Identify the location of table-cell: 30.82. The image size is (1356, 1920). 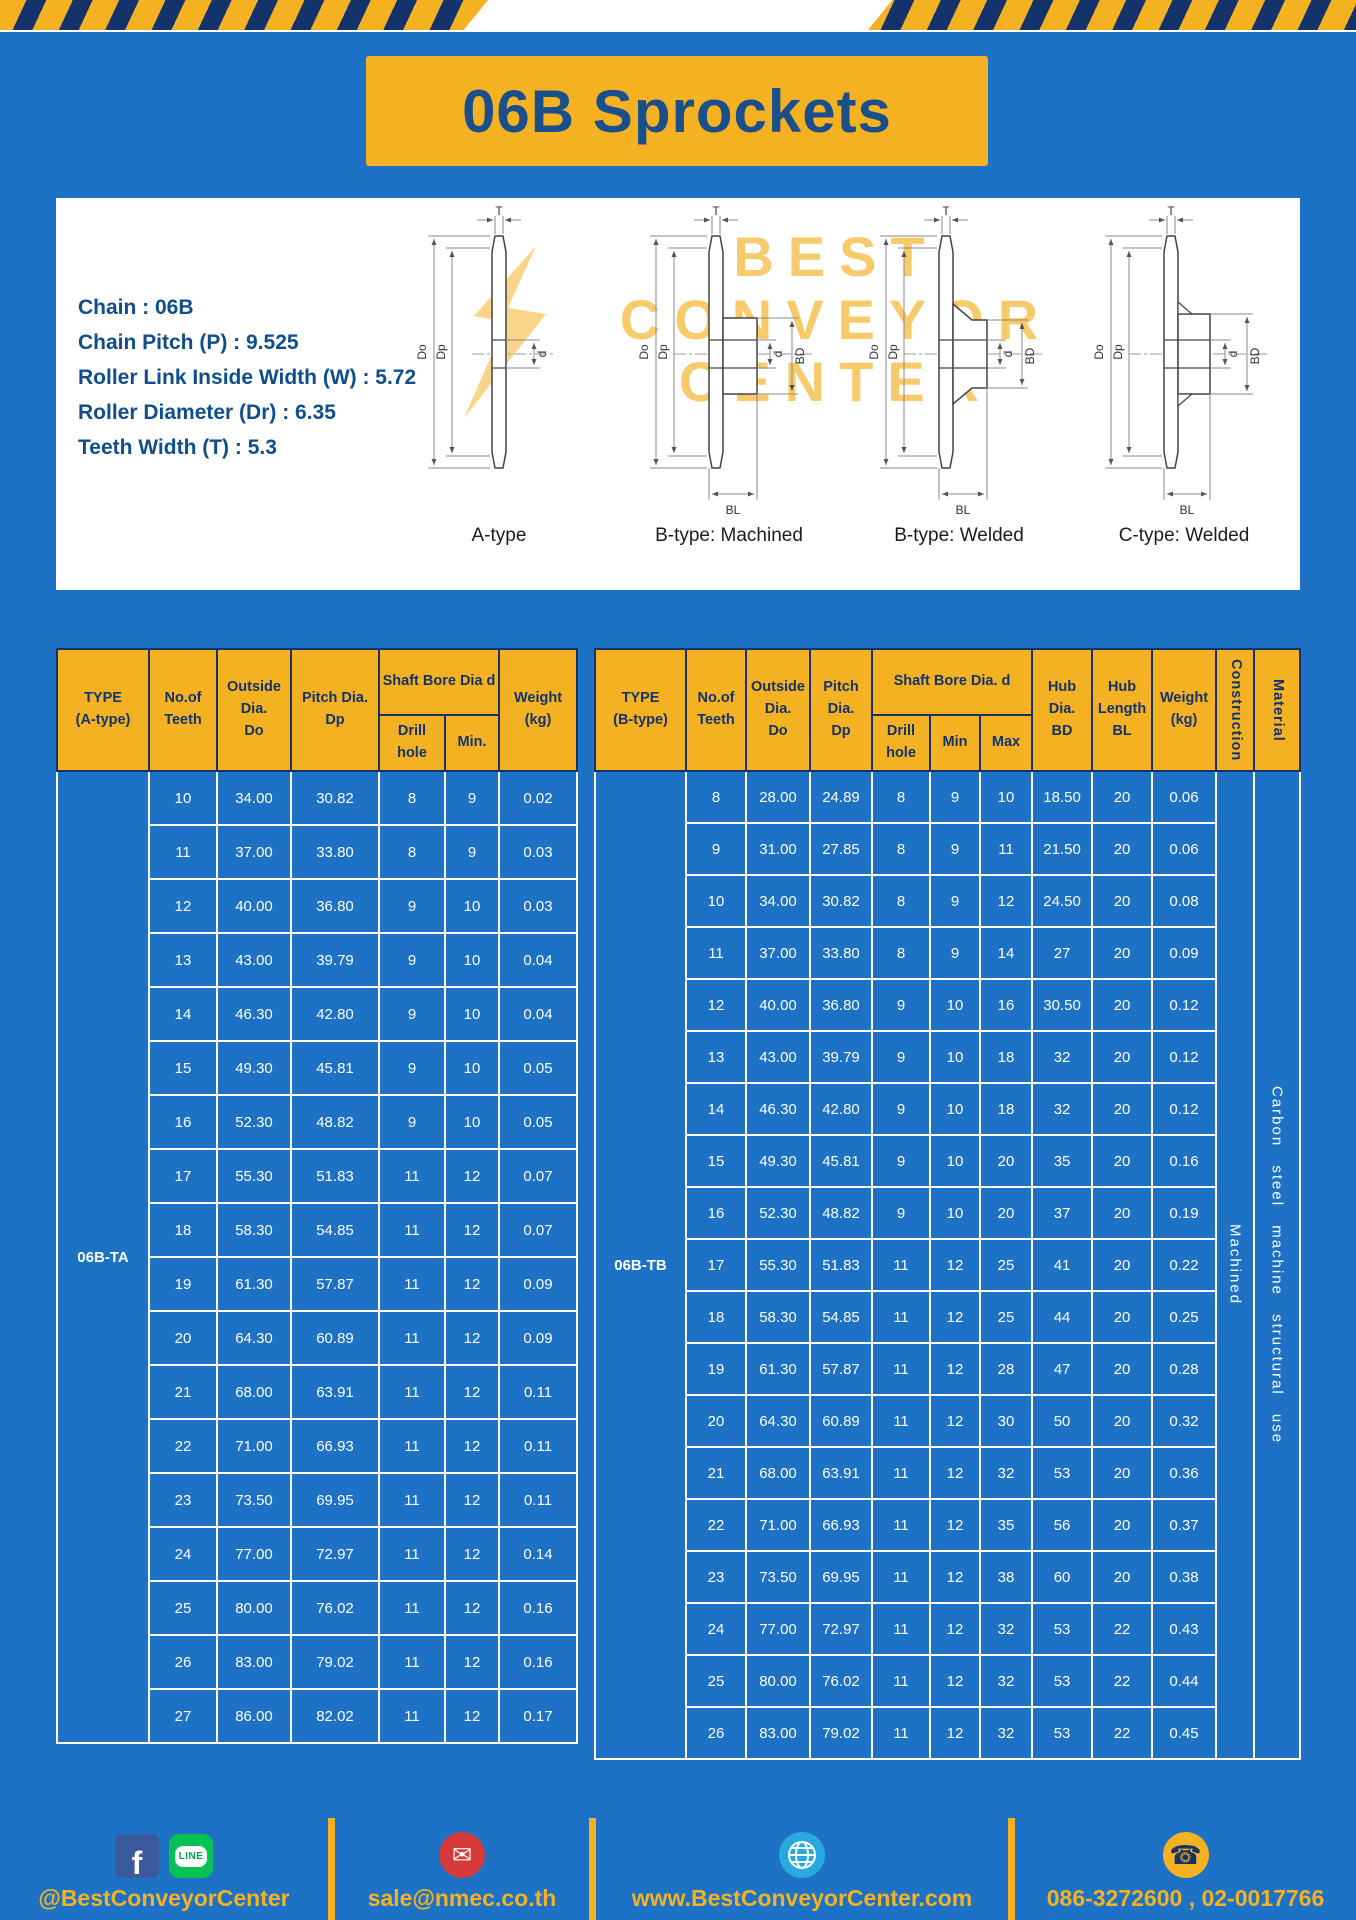
(841, 901).